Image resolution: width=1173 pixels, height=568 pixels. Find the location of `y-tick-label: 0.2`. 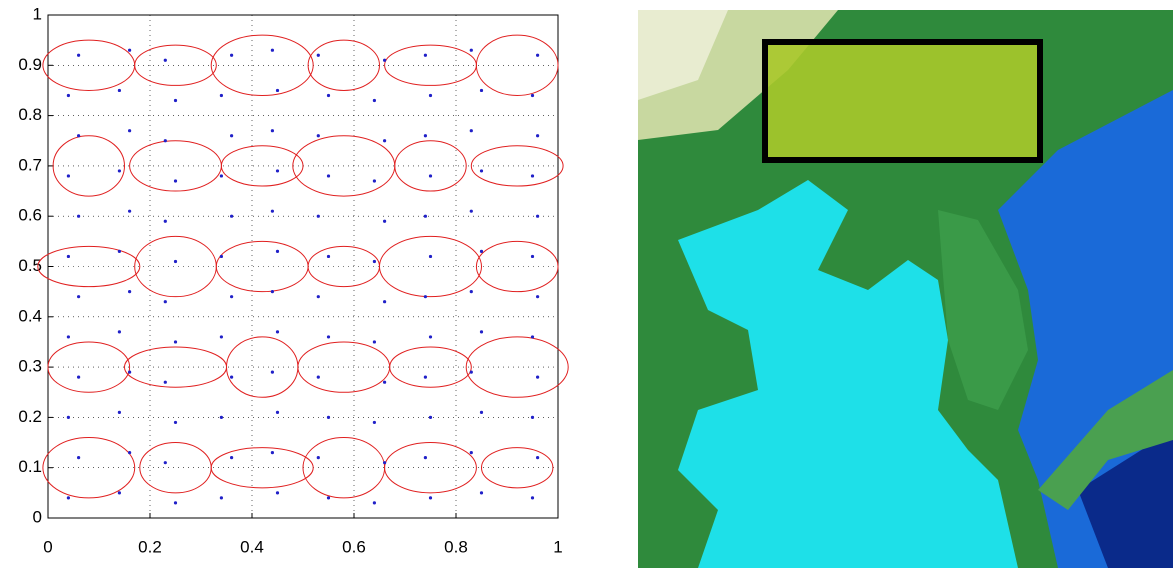

y-tick-label: 0.2 is located at coordinates (30, 416).